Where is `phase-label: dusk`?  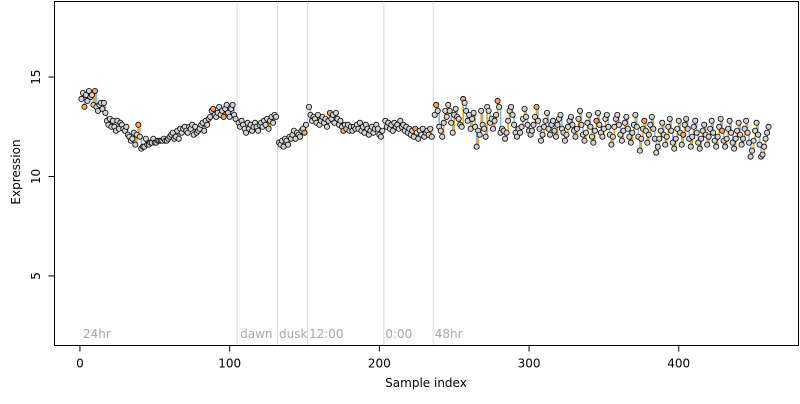 phase-label: dusk is located at coordinates (293, 334).